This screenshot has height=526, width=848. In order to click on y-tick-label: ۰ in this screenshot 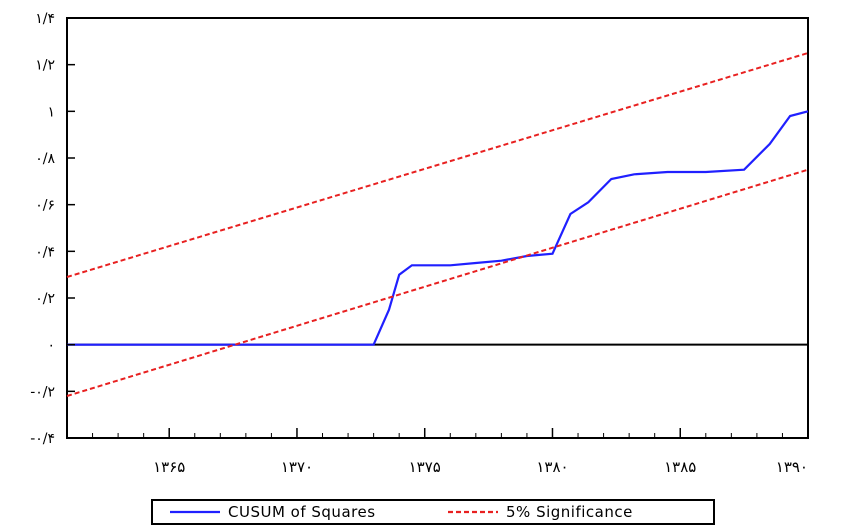, I will do `click(51, 346)`.